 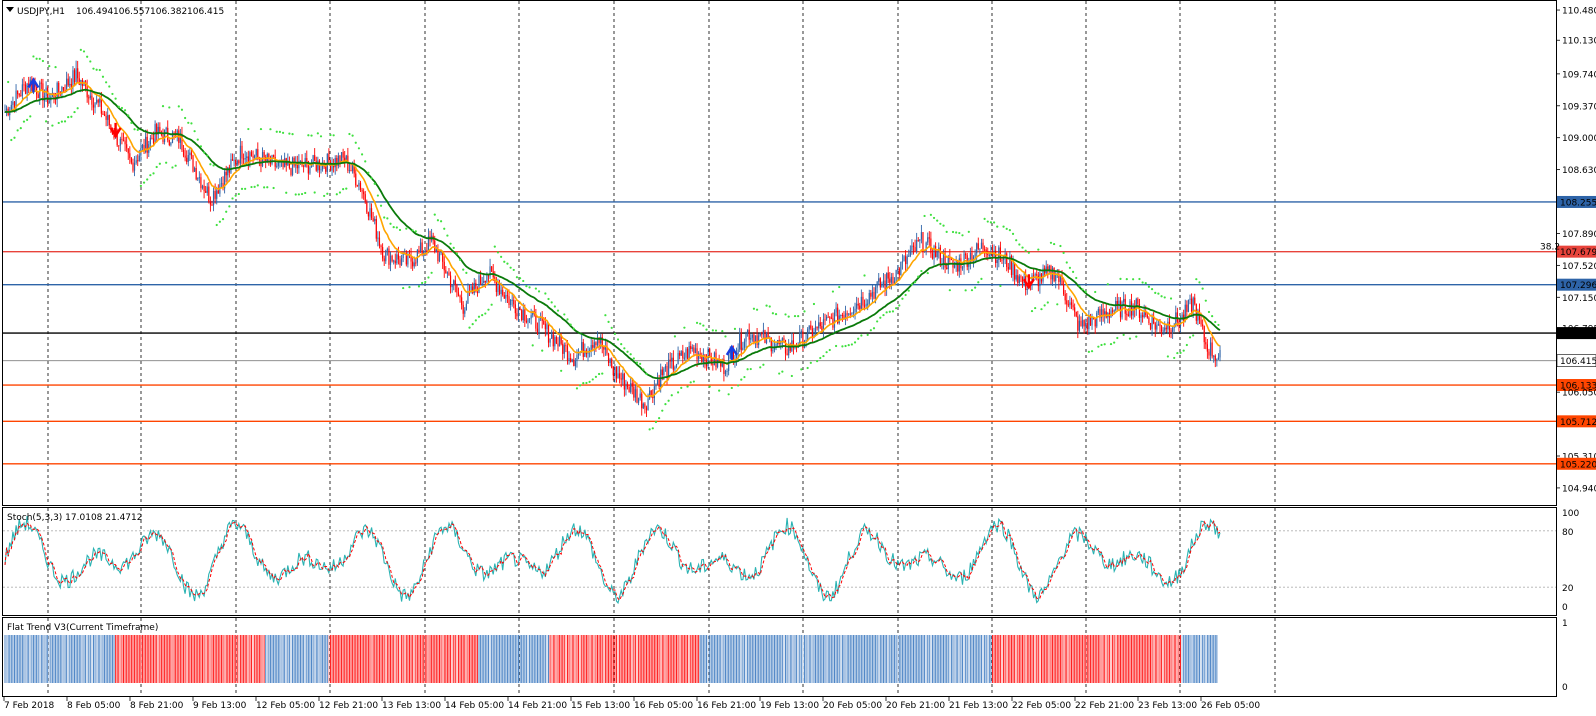 What do you see at coordinates (474, 706) in the screenshot?
I see `time-tick-label: 14 Feb 05:00` at bounding box center [474, 706].